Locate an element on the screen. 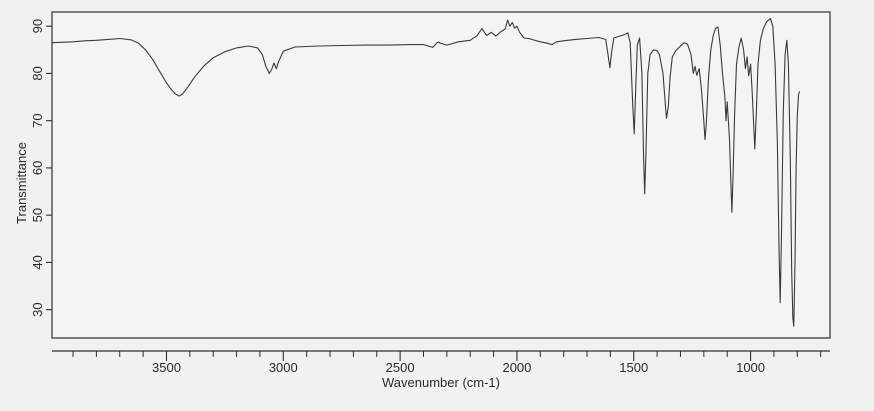 The image size is (874, 411). x-tick-label: 2500 is located at coordinates (400, 367).